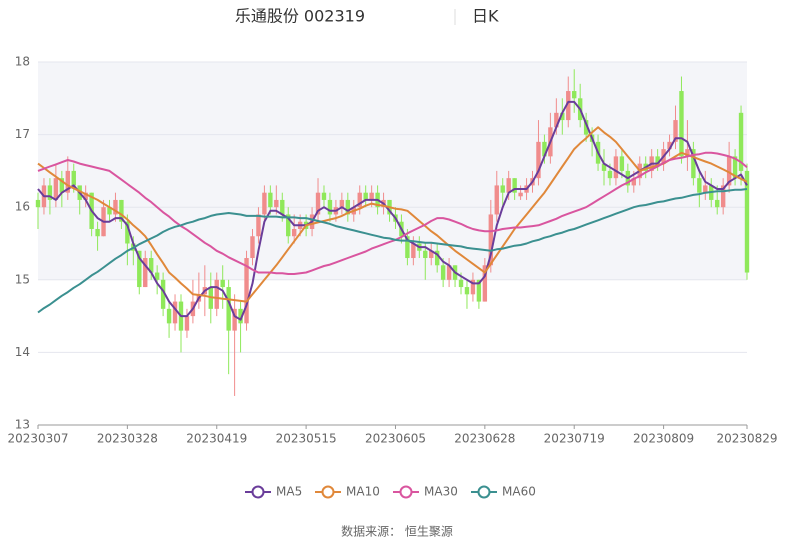 Image resolution: width=795 pixels, height=542 pixels. What do you see at coordinates (485, 16) in the screenshot?
I see `chart-subtitle: 日K` at bounding box center [485, 16].